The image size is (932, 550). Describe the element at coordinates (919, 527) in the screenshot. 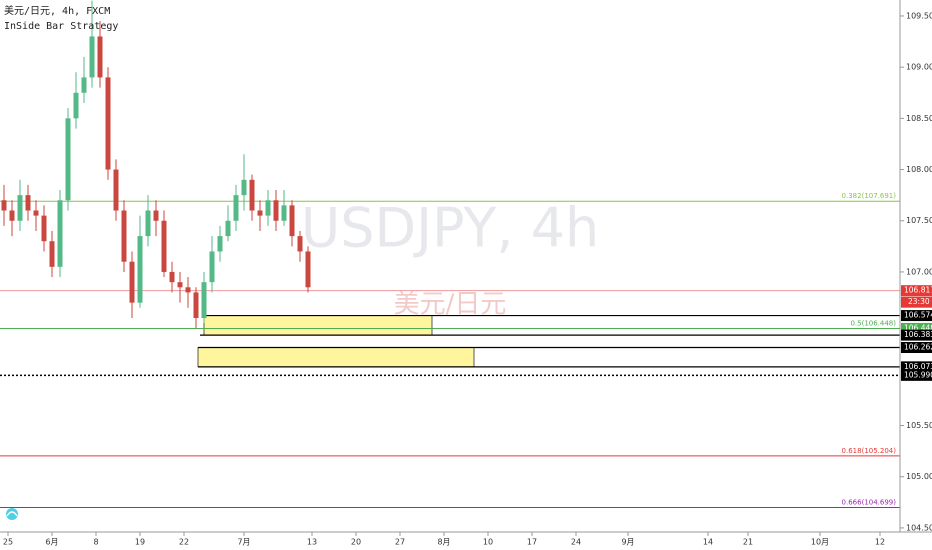

I see `y-tick-label: 104.500` at that location.